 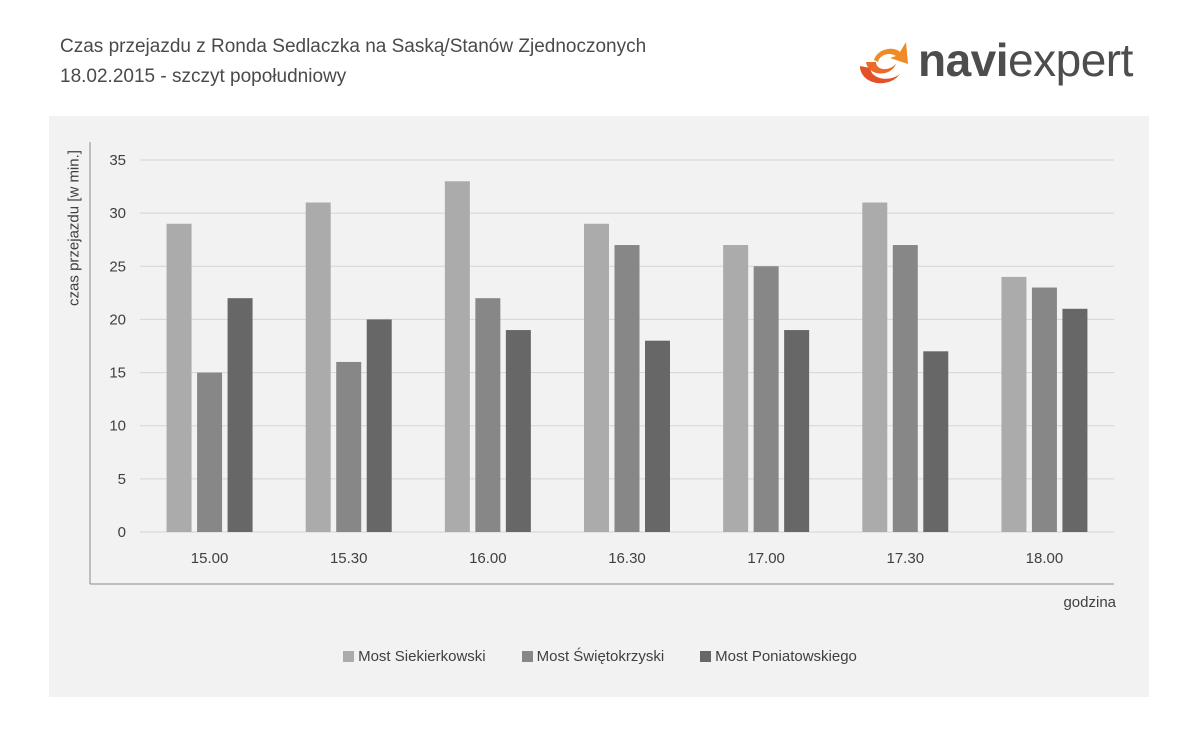 What do you see at coordinates (349, 558) in the screenshot?
I see `x-tick-label: 15.30` at bounding box center [349, 558].